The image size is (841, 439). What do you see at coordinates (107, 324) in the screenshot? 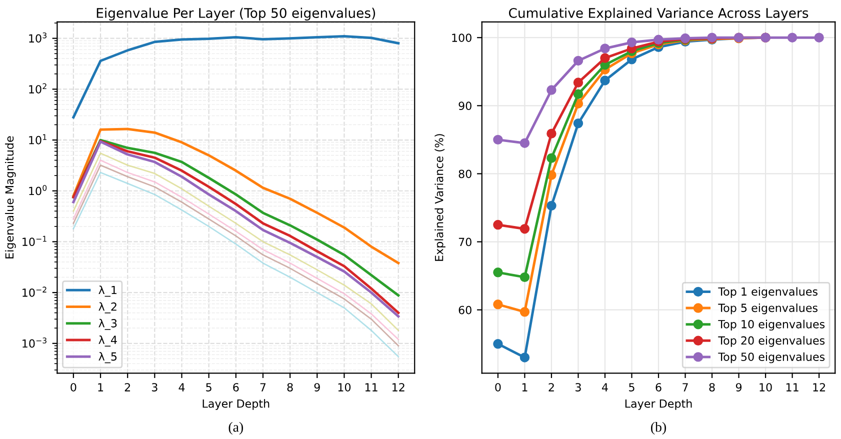
I see `legend-label: λ_3` at bounding box center [107, 324].